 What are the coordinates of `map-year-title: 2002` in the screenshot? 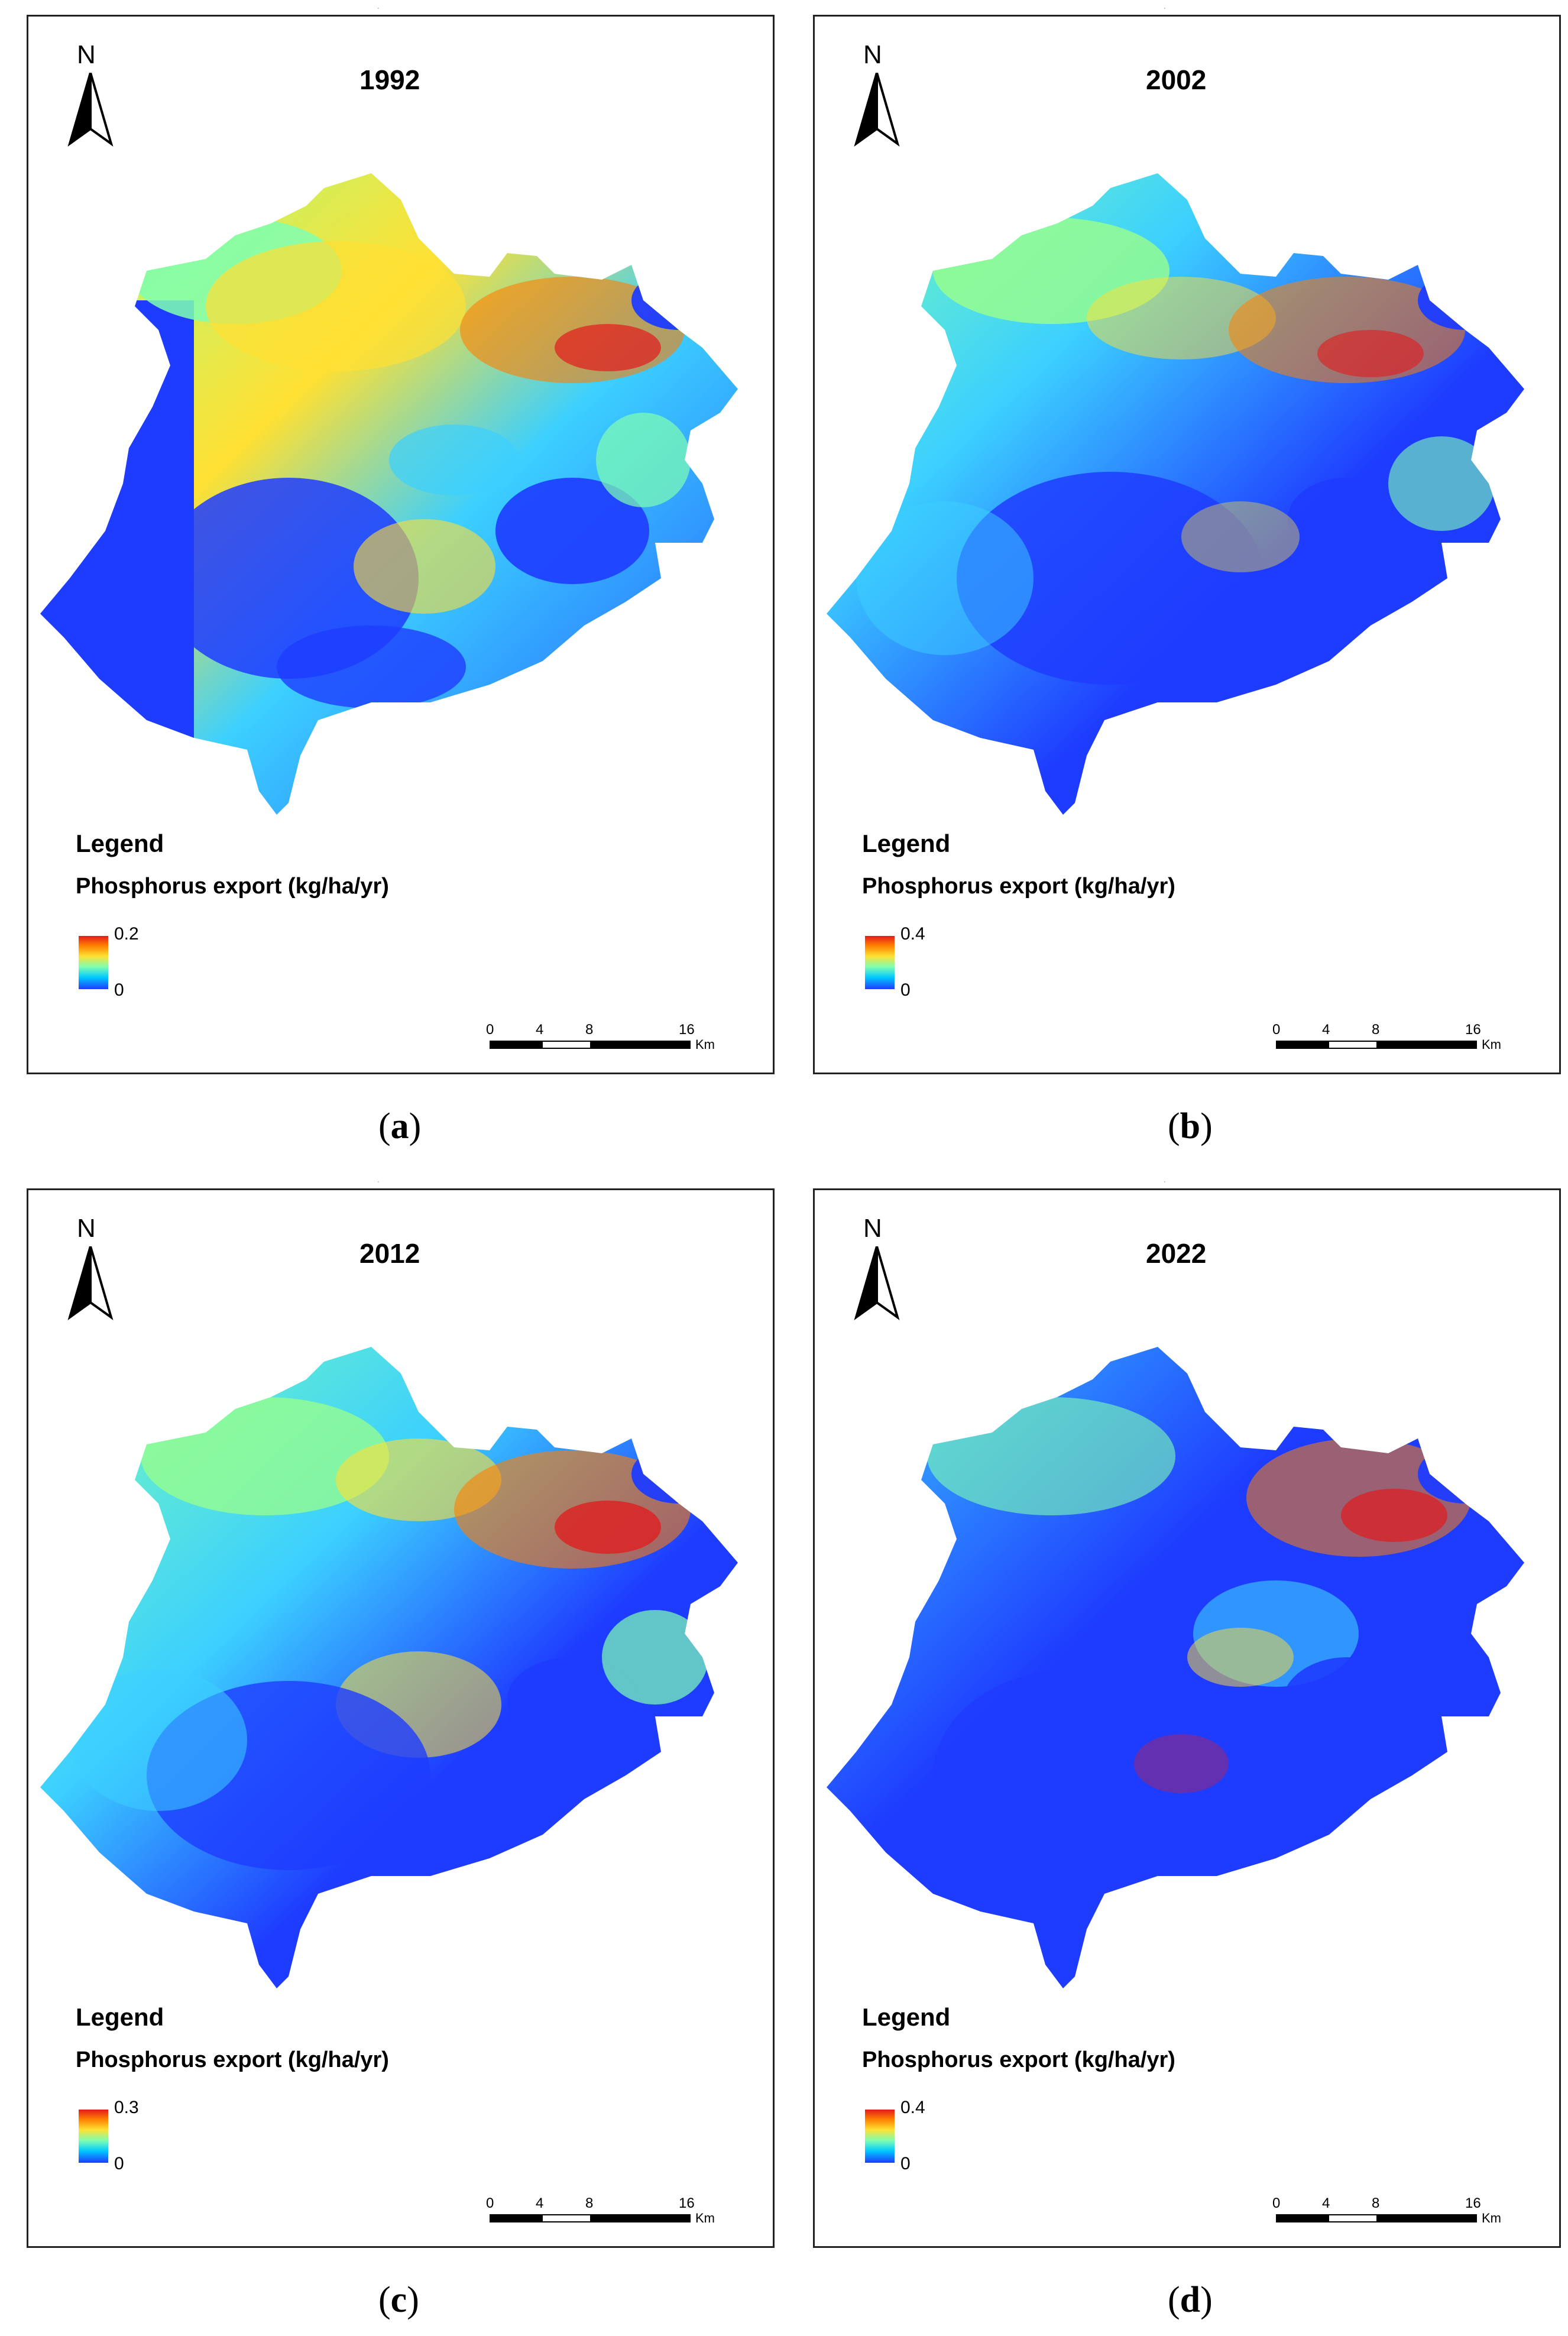 It's located at (1176, 79).